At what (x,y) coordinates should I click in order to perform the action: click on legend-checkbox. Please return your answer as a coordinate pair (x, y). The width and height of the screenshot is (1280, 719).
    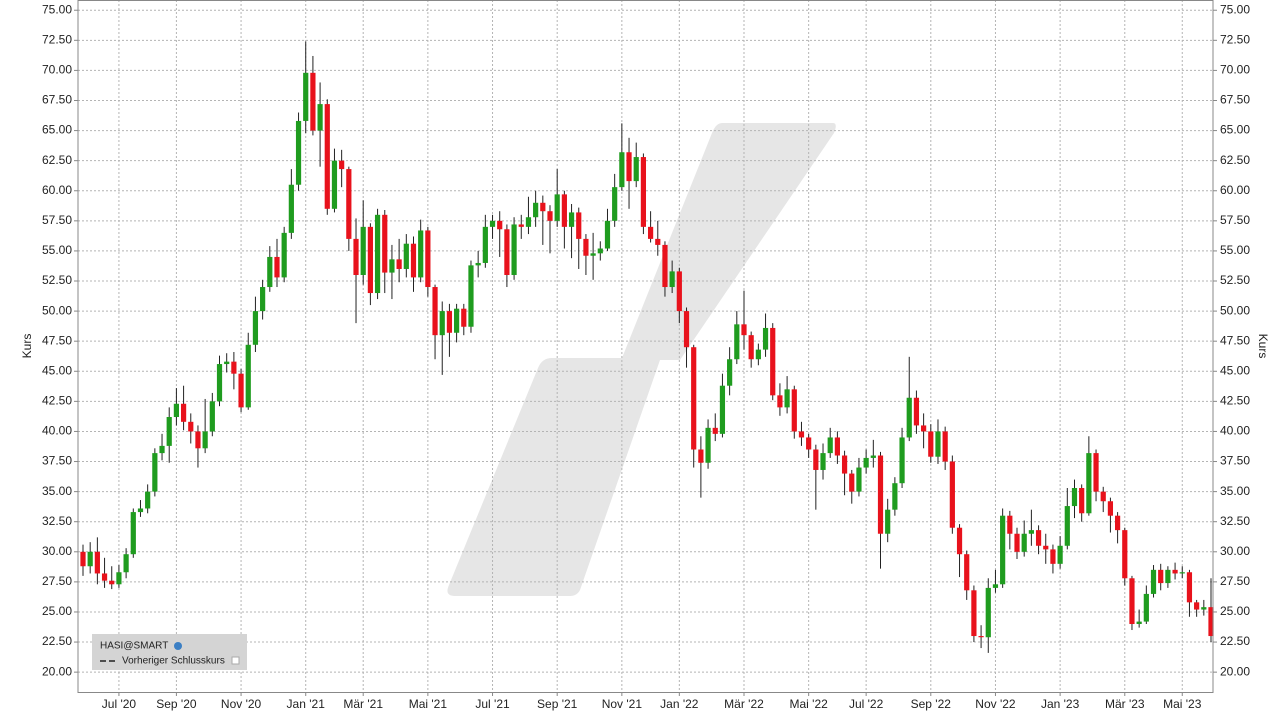
    Looking at the image, I should click on (235, 660).